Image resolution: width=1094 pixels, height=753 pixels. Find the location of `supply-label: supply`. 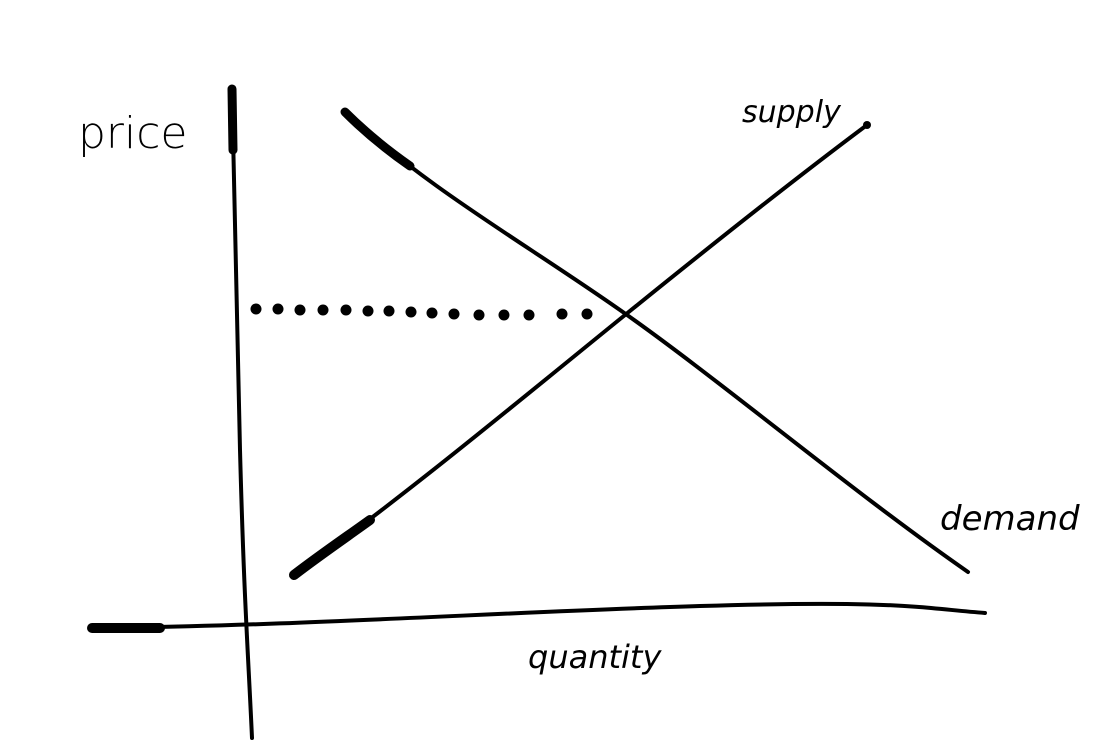

supply-label: supply is located at coordinates (792, 112).